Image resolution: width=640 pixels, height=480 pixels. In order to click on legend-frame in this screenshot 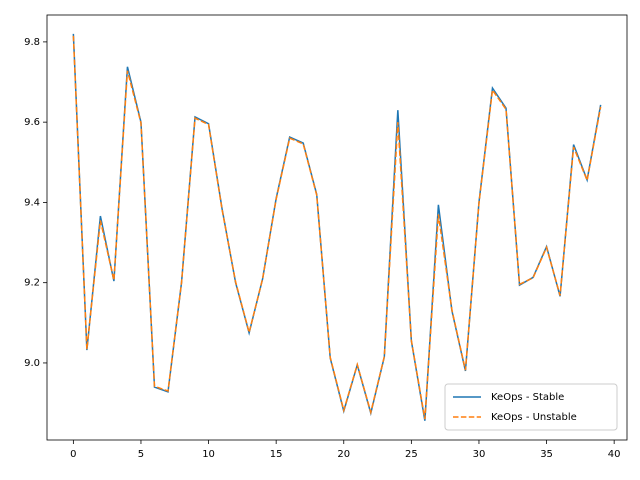, I will do `click(531, 407)`.